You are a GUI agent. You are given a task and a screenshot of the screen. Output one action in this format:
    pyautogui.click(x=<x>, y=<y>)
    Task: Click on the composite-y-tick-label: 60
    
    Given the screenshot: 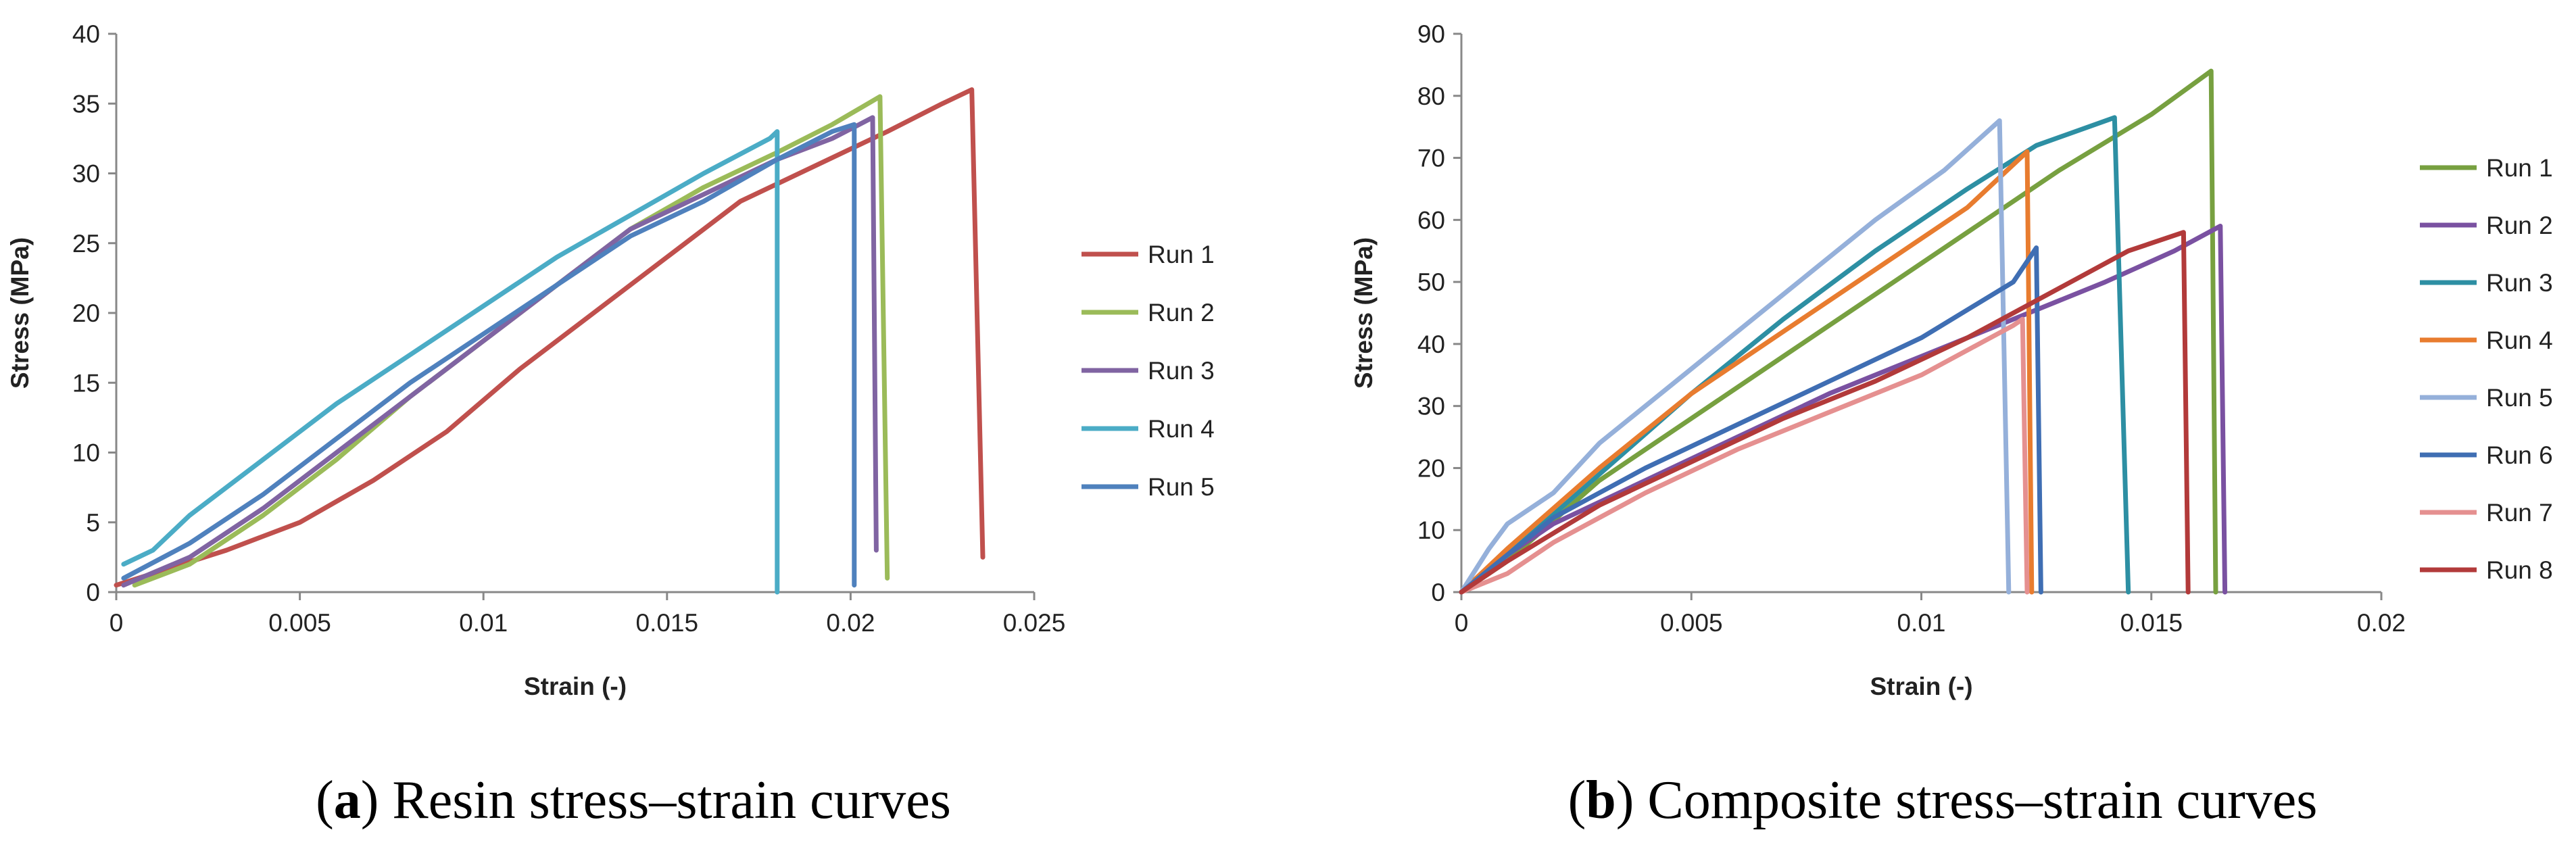 What is the action you would take?
    pyautogui.click(x=1431, y=220)
    